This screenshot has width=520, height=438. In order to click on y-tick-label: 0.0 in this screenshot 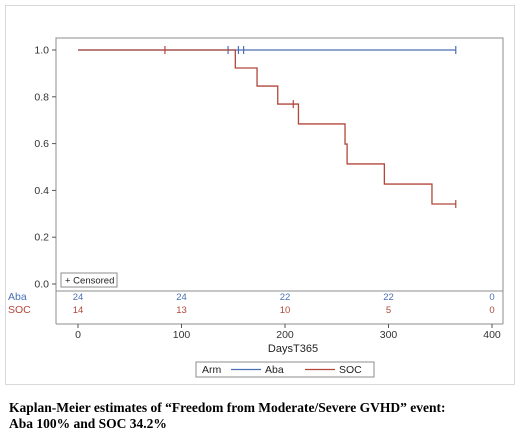, I will do `click(41, 285)`.